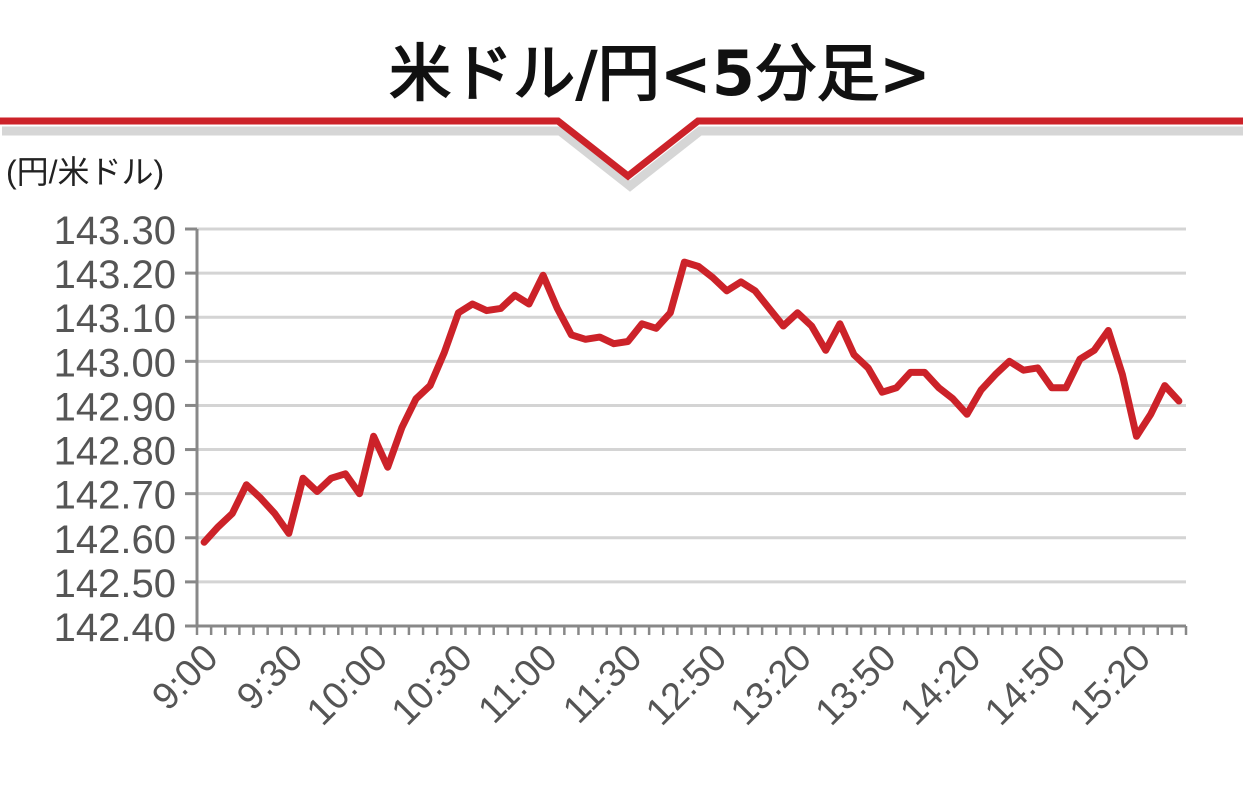  Describe the element at coordinates (621, 154) in the screenshot. I see `title-banner-line` at that location.